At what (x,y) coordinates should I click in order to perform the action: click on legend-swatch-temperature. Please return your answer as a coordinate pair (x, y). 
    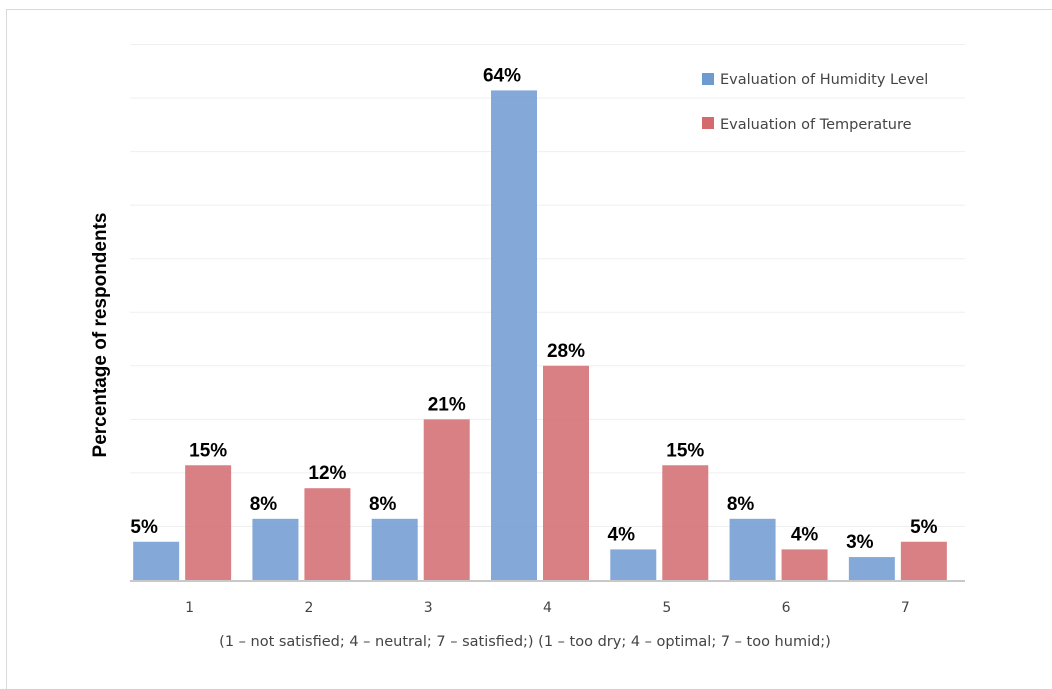
    Looking at the image, I should click on (708, 123).